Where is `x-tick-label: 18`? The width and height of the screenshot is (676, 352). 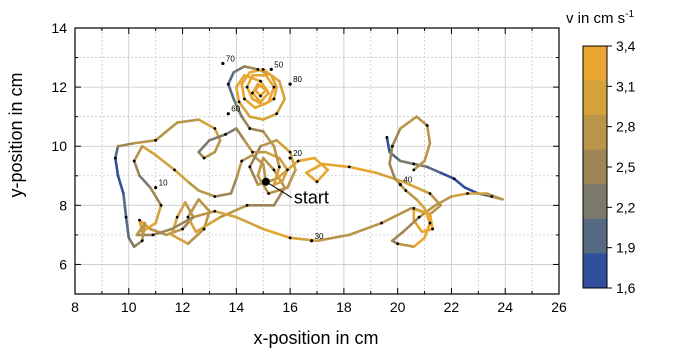 x-tick-label: 18 is located at coordinates (344, 307).